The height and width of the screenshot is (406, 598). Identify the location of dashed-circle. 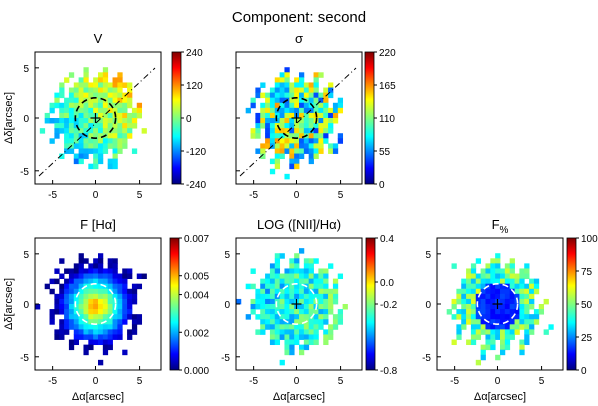
(95, 304).